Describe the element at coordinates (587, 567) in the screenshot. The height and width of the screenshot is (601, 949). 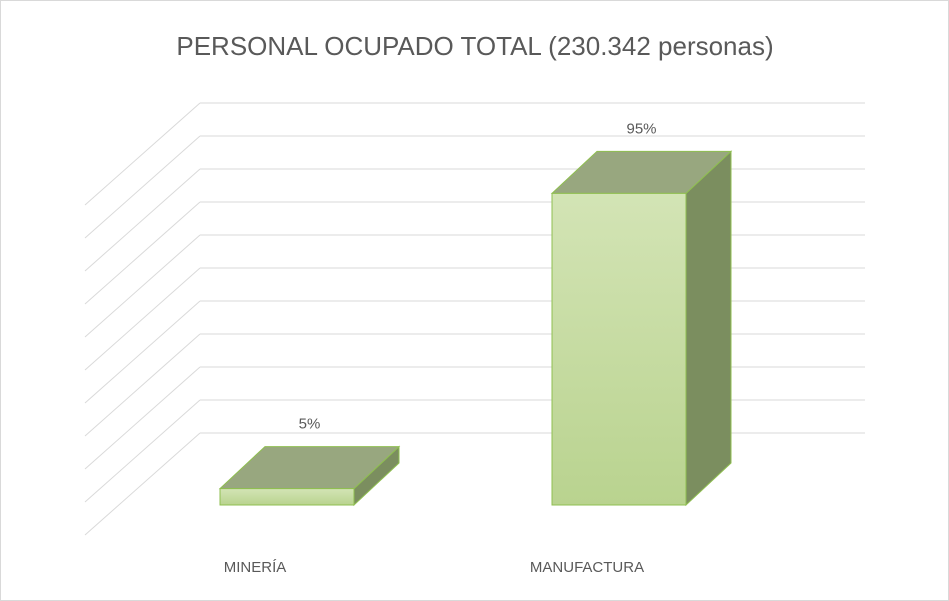
I see `x-tick-label: MANUFACTURA` at that location.